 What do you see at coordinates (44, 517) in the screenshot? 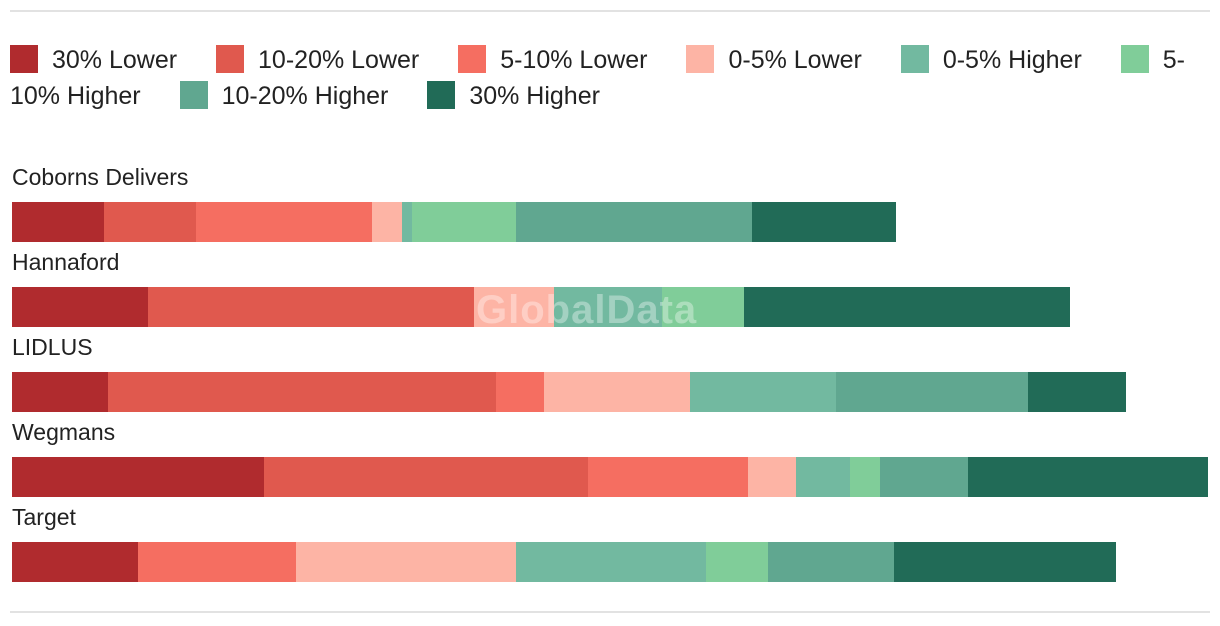
I see `category-label: Target` at bounding box center [44, 517].